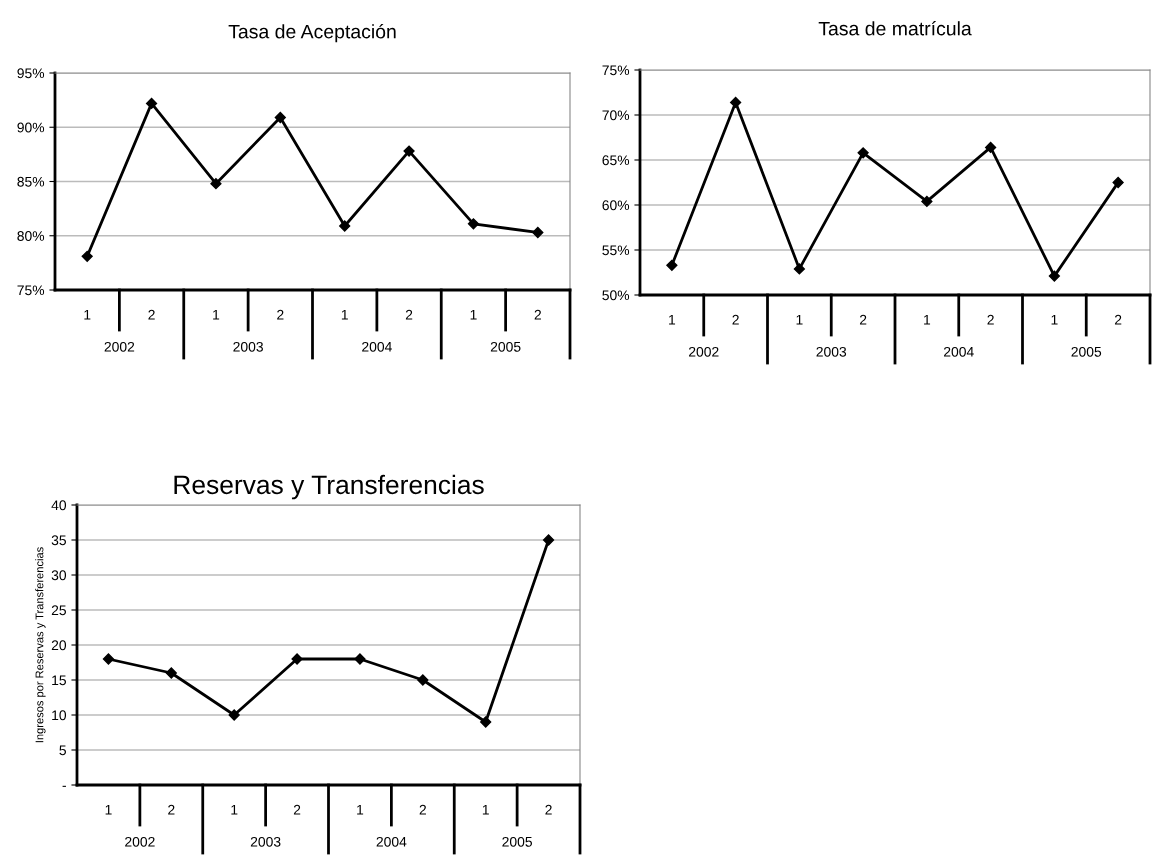 The height and width of the screenshot is (862, 1157). What do you see at coordinates (59, 505) in the screenshot?
I see `y-tick-label: 40` at bounding box center [59, 505].